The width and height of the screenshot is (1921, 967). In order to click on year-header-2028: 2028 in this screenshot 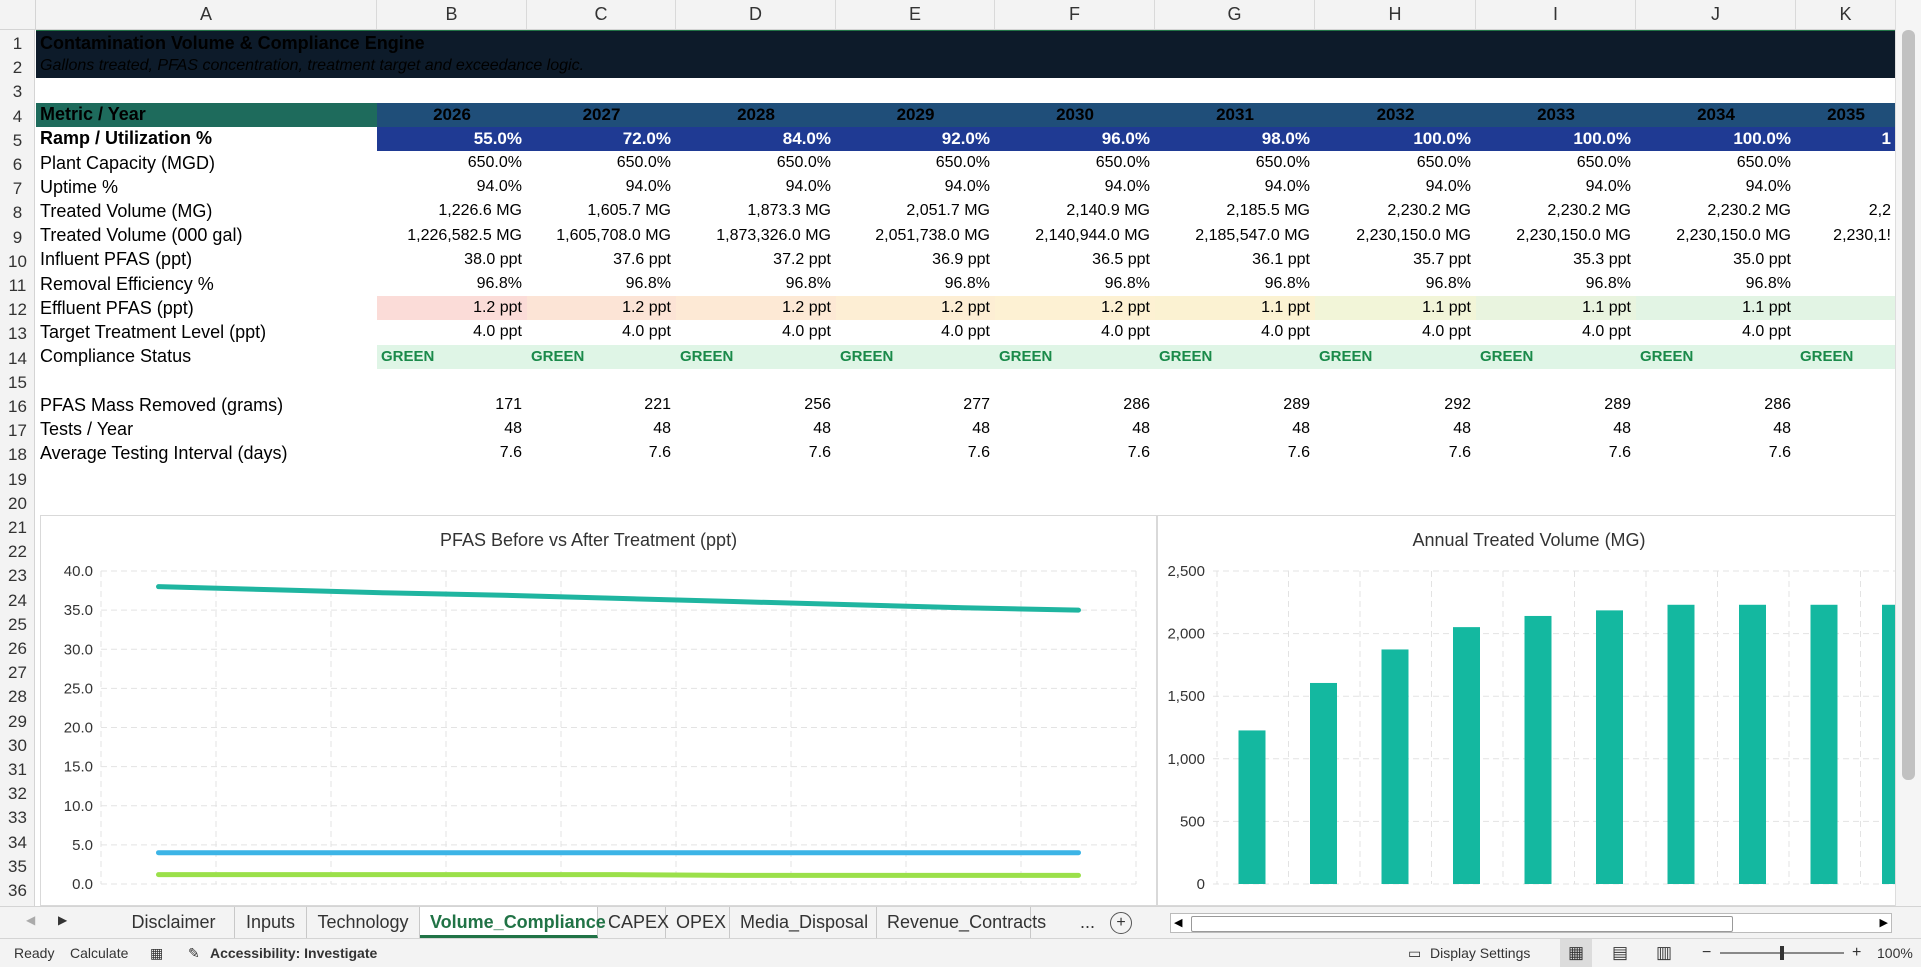, I will do `click(756, 114)`.